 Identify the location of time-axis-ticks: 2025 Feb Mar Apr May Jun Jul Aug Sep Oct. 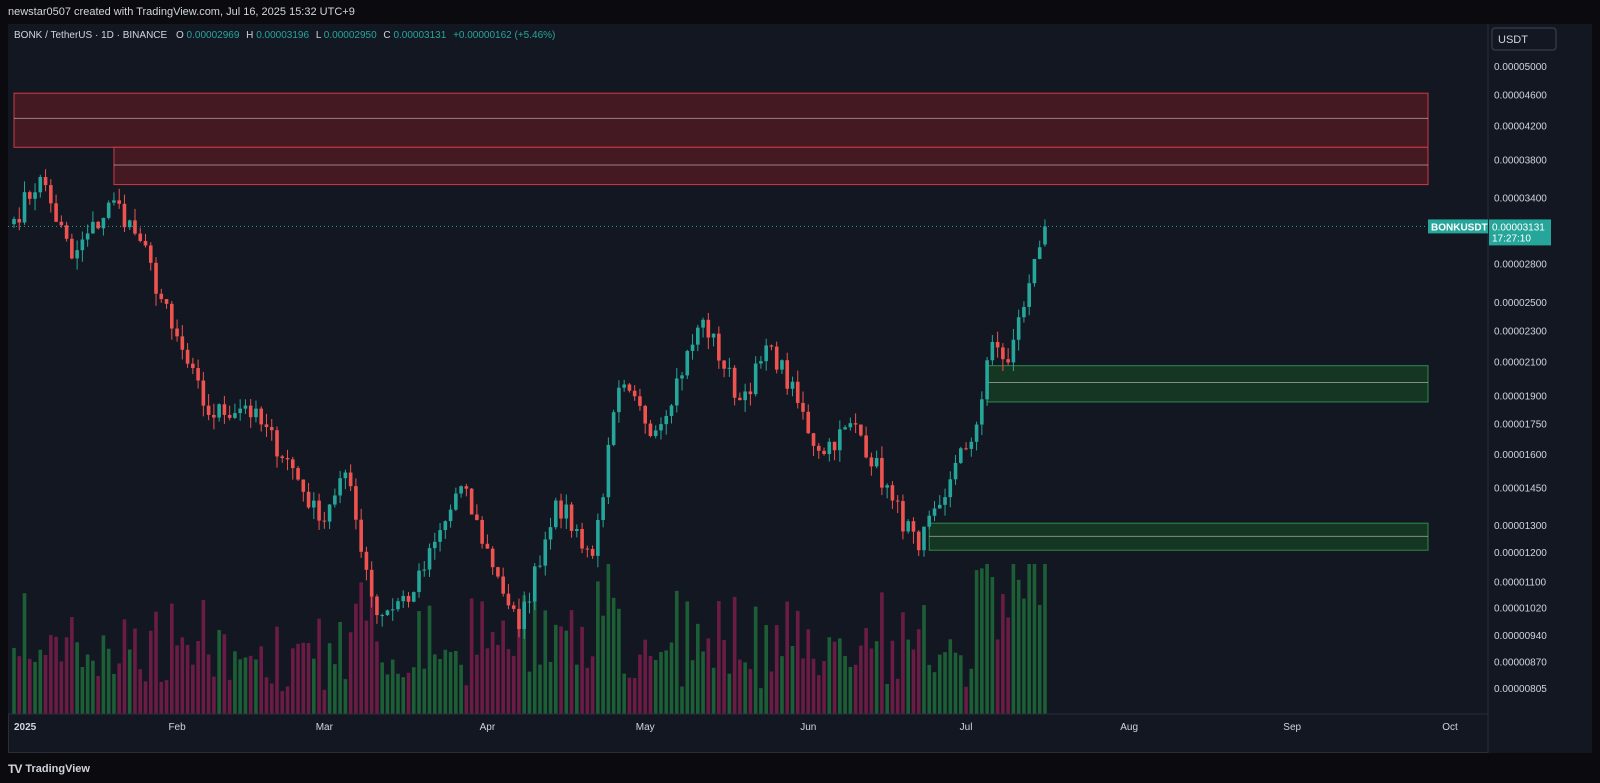
(736, 727).